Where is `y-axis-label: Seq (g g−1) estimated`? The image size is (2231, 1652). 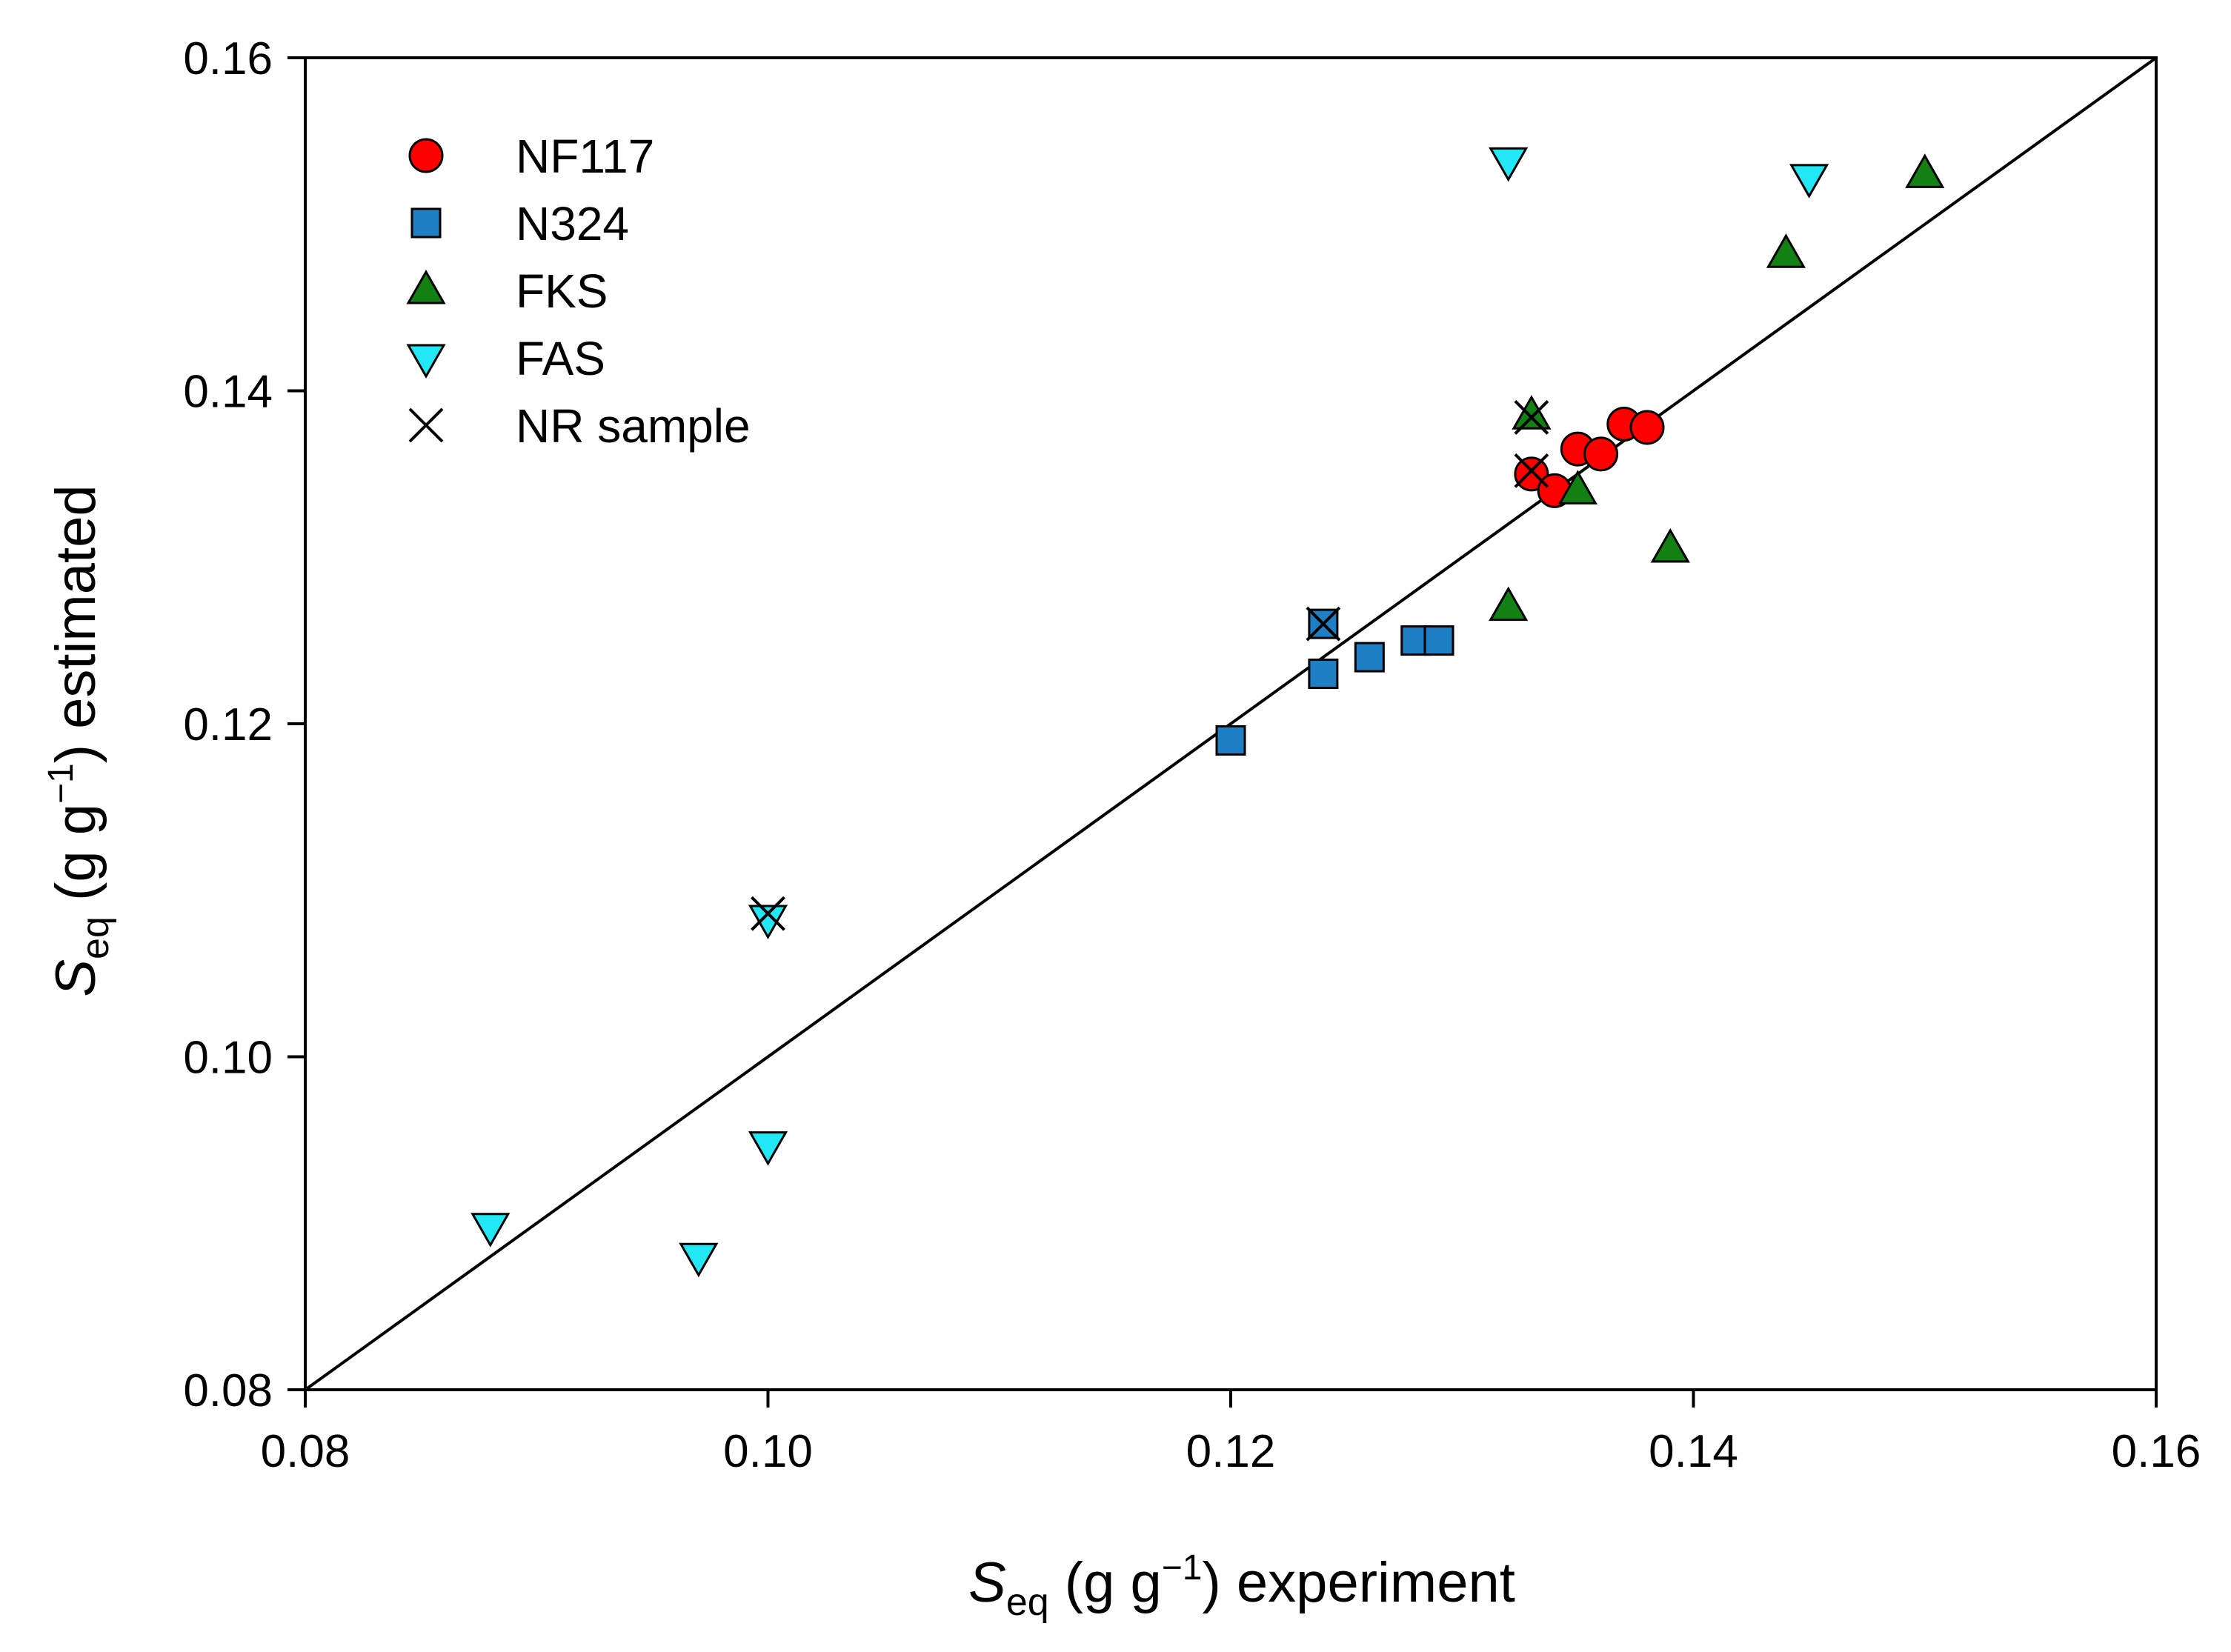 y-axis-label: Seq (g g−1) estimated is located at coordinates (79, 740).